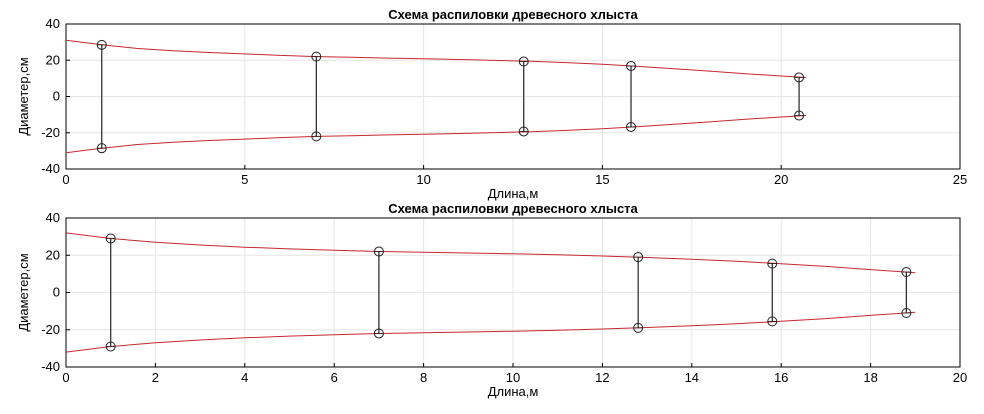 The width and height of the screenshot is (984, 414). I want to click on x-tick-label: 14, so click(692, 377).